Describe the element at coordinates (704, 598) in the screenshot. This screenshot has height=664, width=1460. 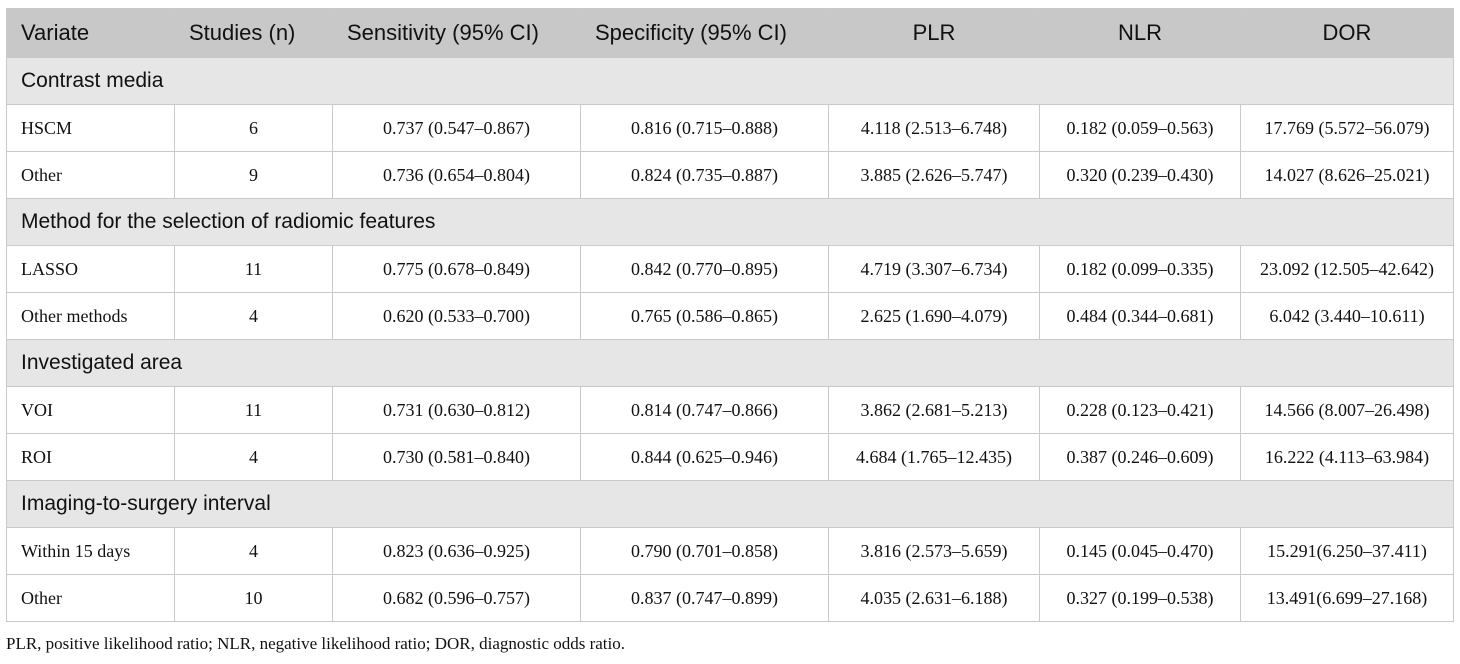
I see `cell-specificity: 0.837 (0.747–0.899)` at that location.